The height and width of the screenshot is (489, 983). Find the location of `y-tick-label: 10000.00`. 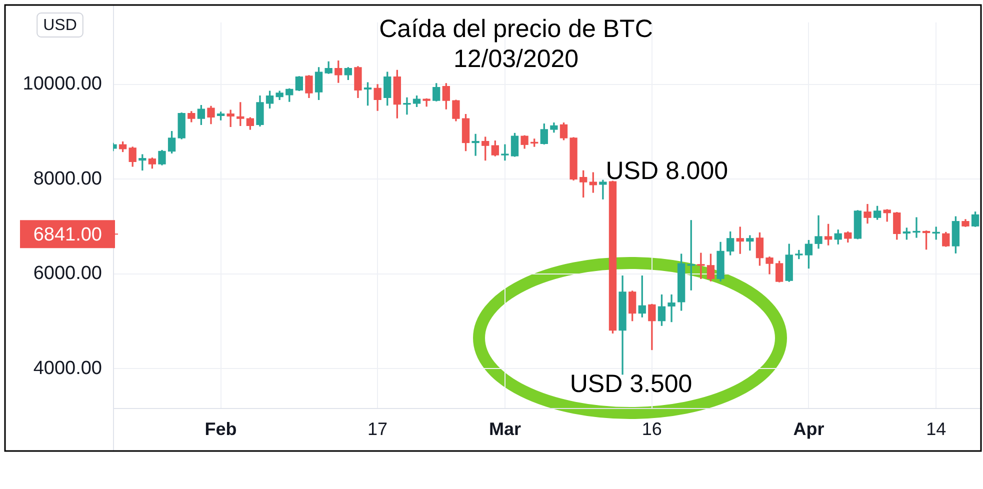

y-tick-label: 10000.00 is located at coordinates (62, 84).